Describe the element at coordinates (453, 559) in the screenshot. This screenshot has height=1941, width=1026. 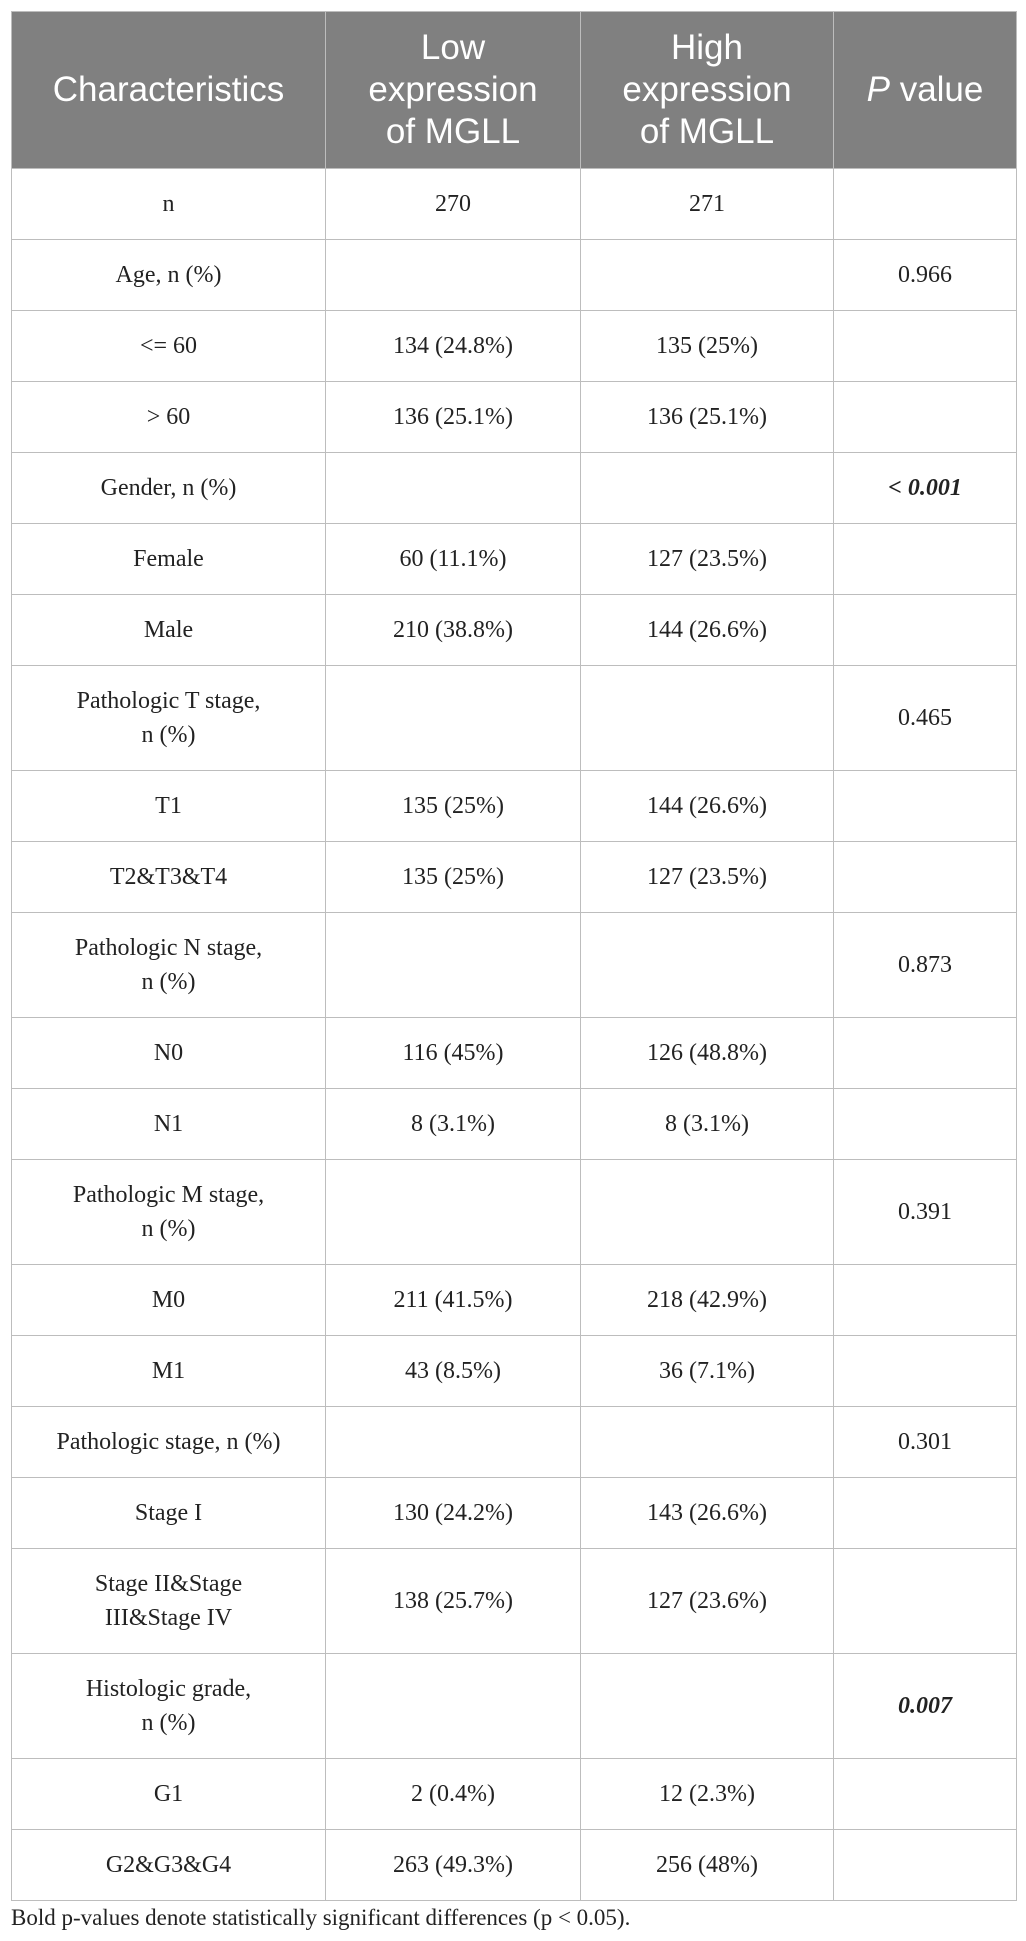
I see `table-cell: 60 (11.1%)` at that location.